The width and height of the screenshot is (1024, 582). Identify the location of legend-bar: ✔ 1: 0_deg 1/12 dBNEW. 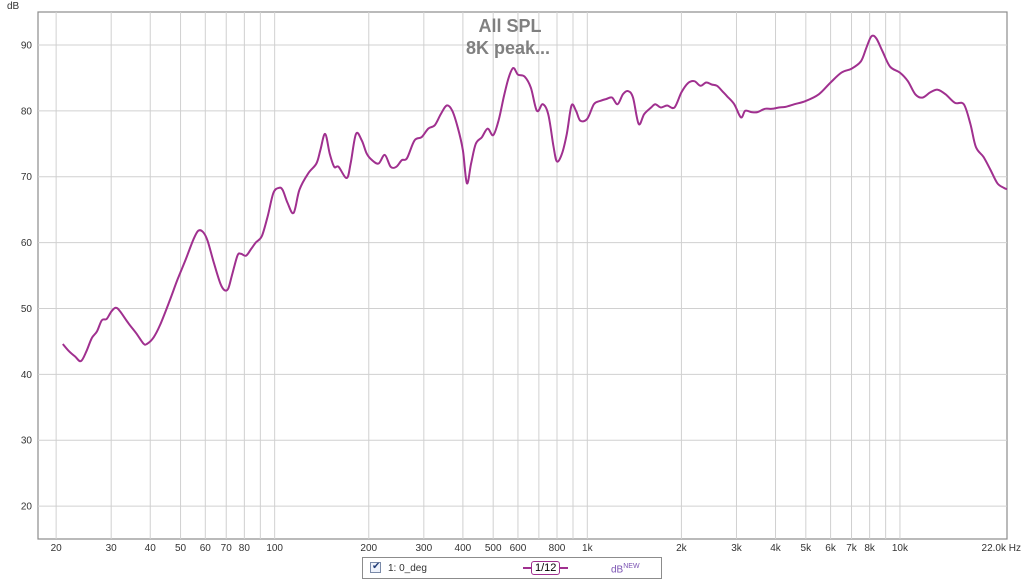
(512, 568).